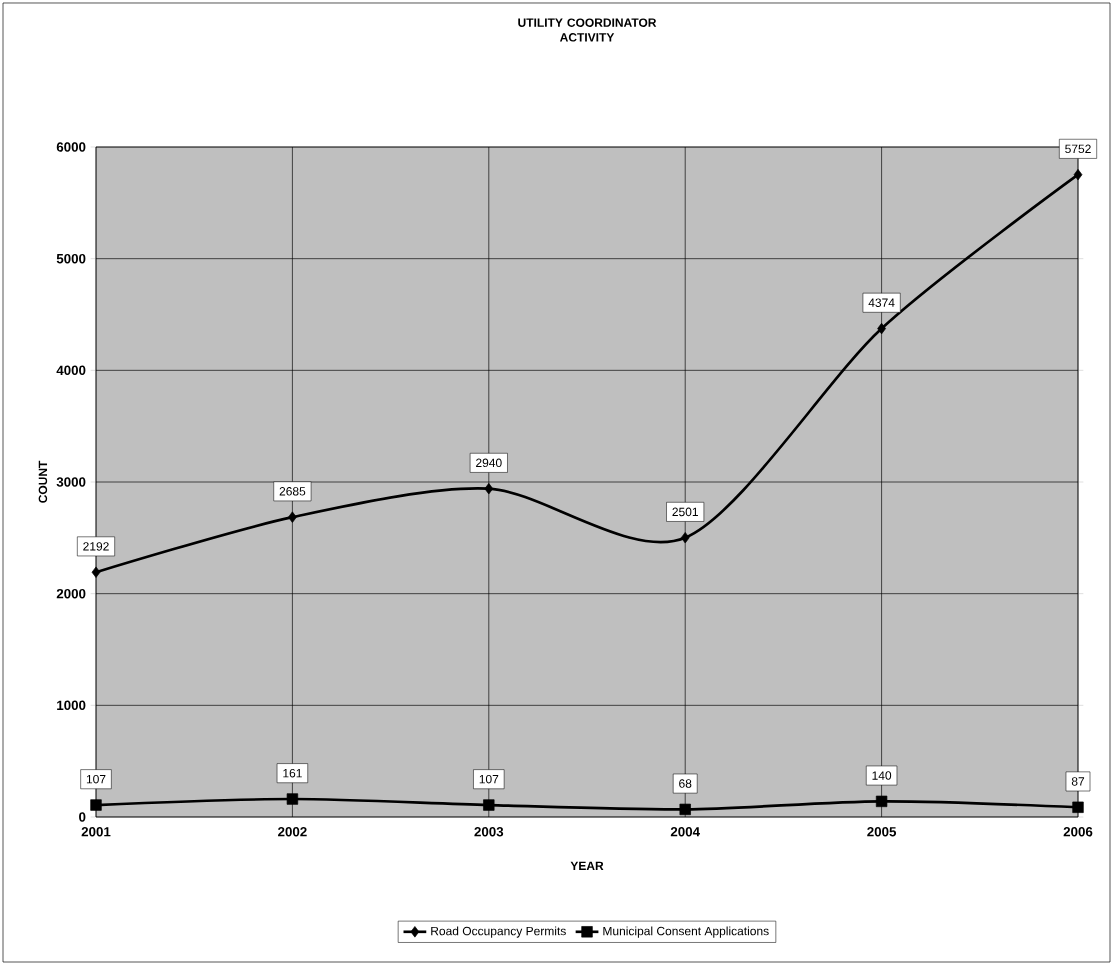 The image size is (1113, 965). I want to click on y-tick-label: 6000, so click(71, 147).